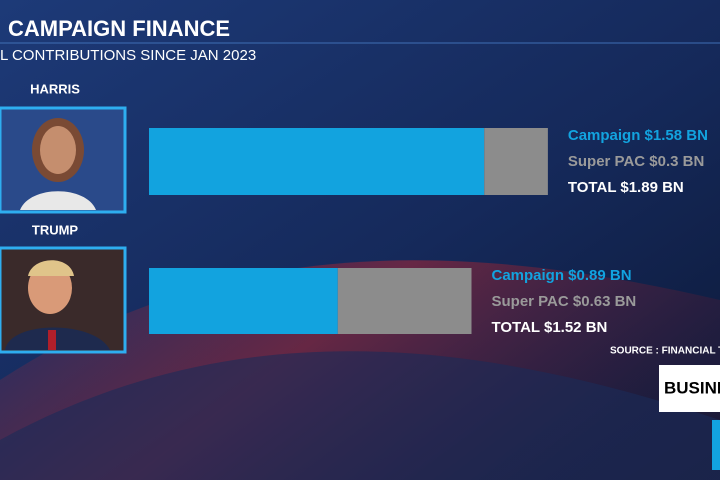 This screenshot has height=480, width=720. I want to click on harris-photo, so click(63, 160).